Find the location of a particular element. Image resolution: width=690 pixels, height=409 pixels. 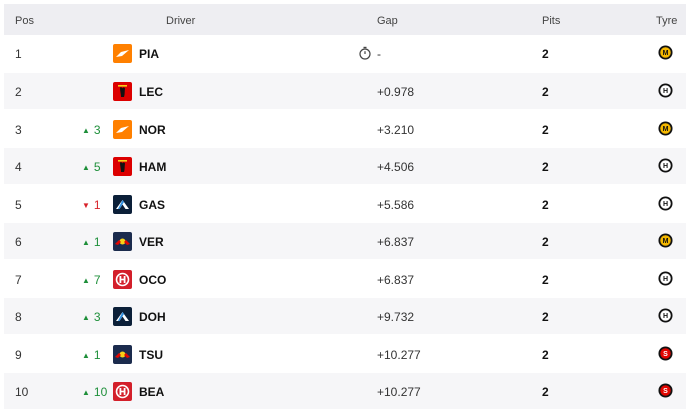

driver-code: TSU is located at coordinates (151, 355).